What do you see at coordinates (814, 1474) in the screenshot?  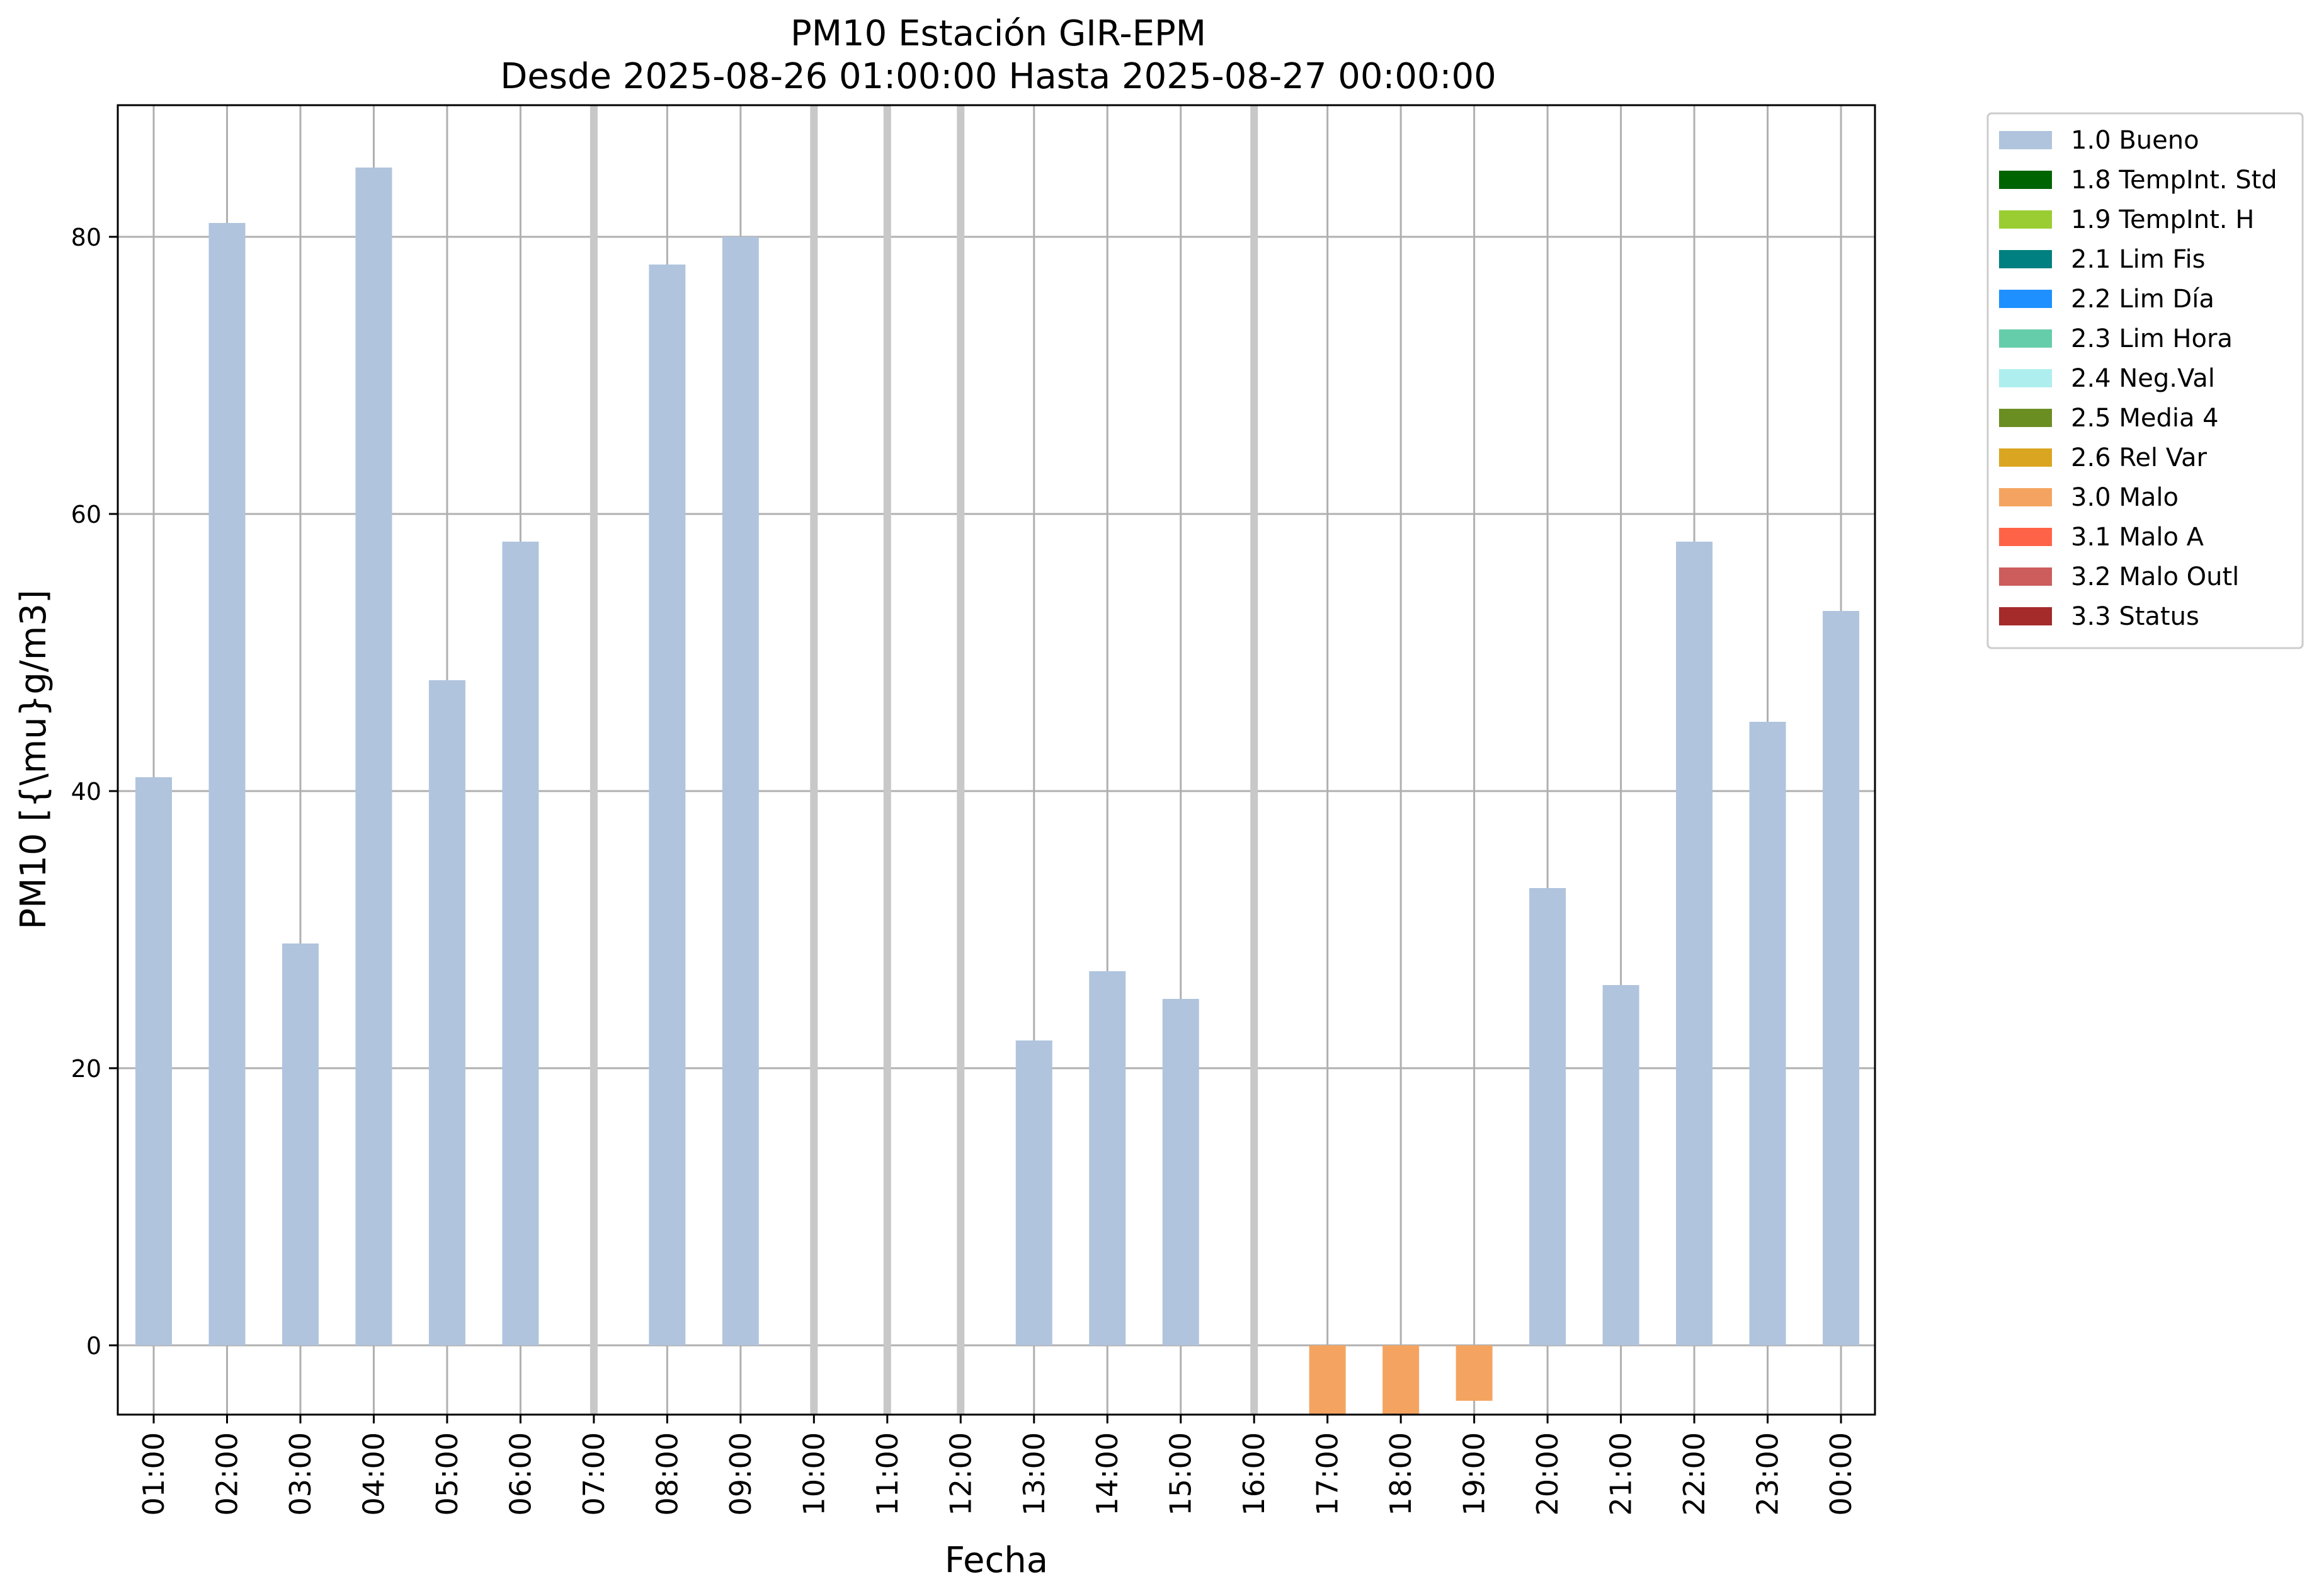 I see `x-tick-label: 10:00` at bounding box center [814, 1474].